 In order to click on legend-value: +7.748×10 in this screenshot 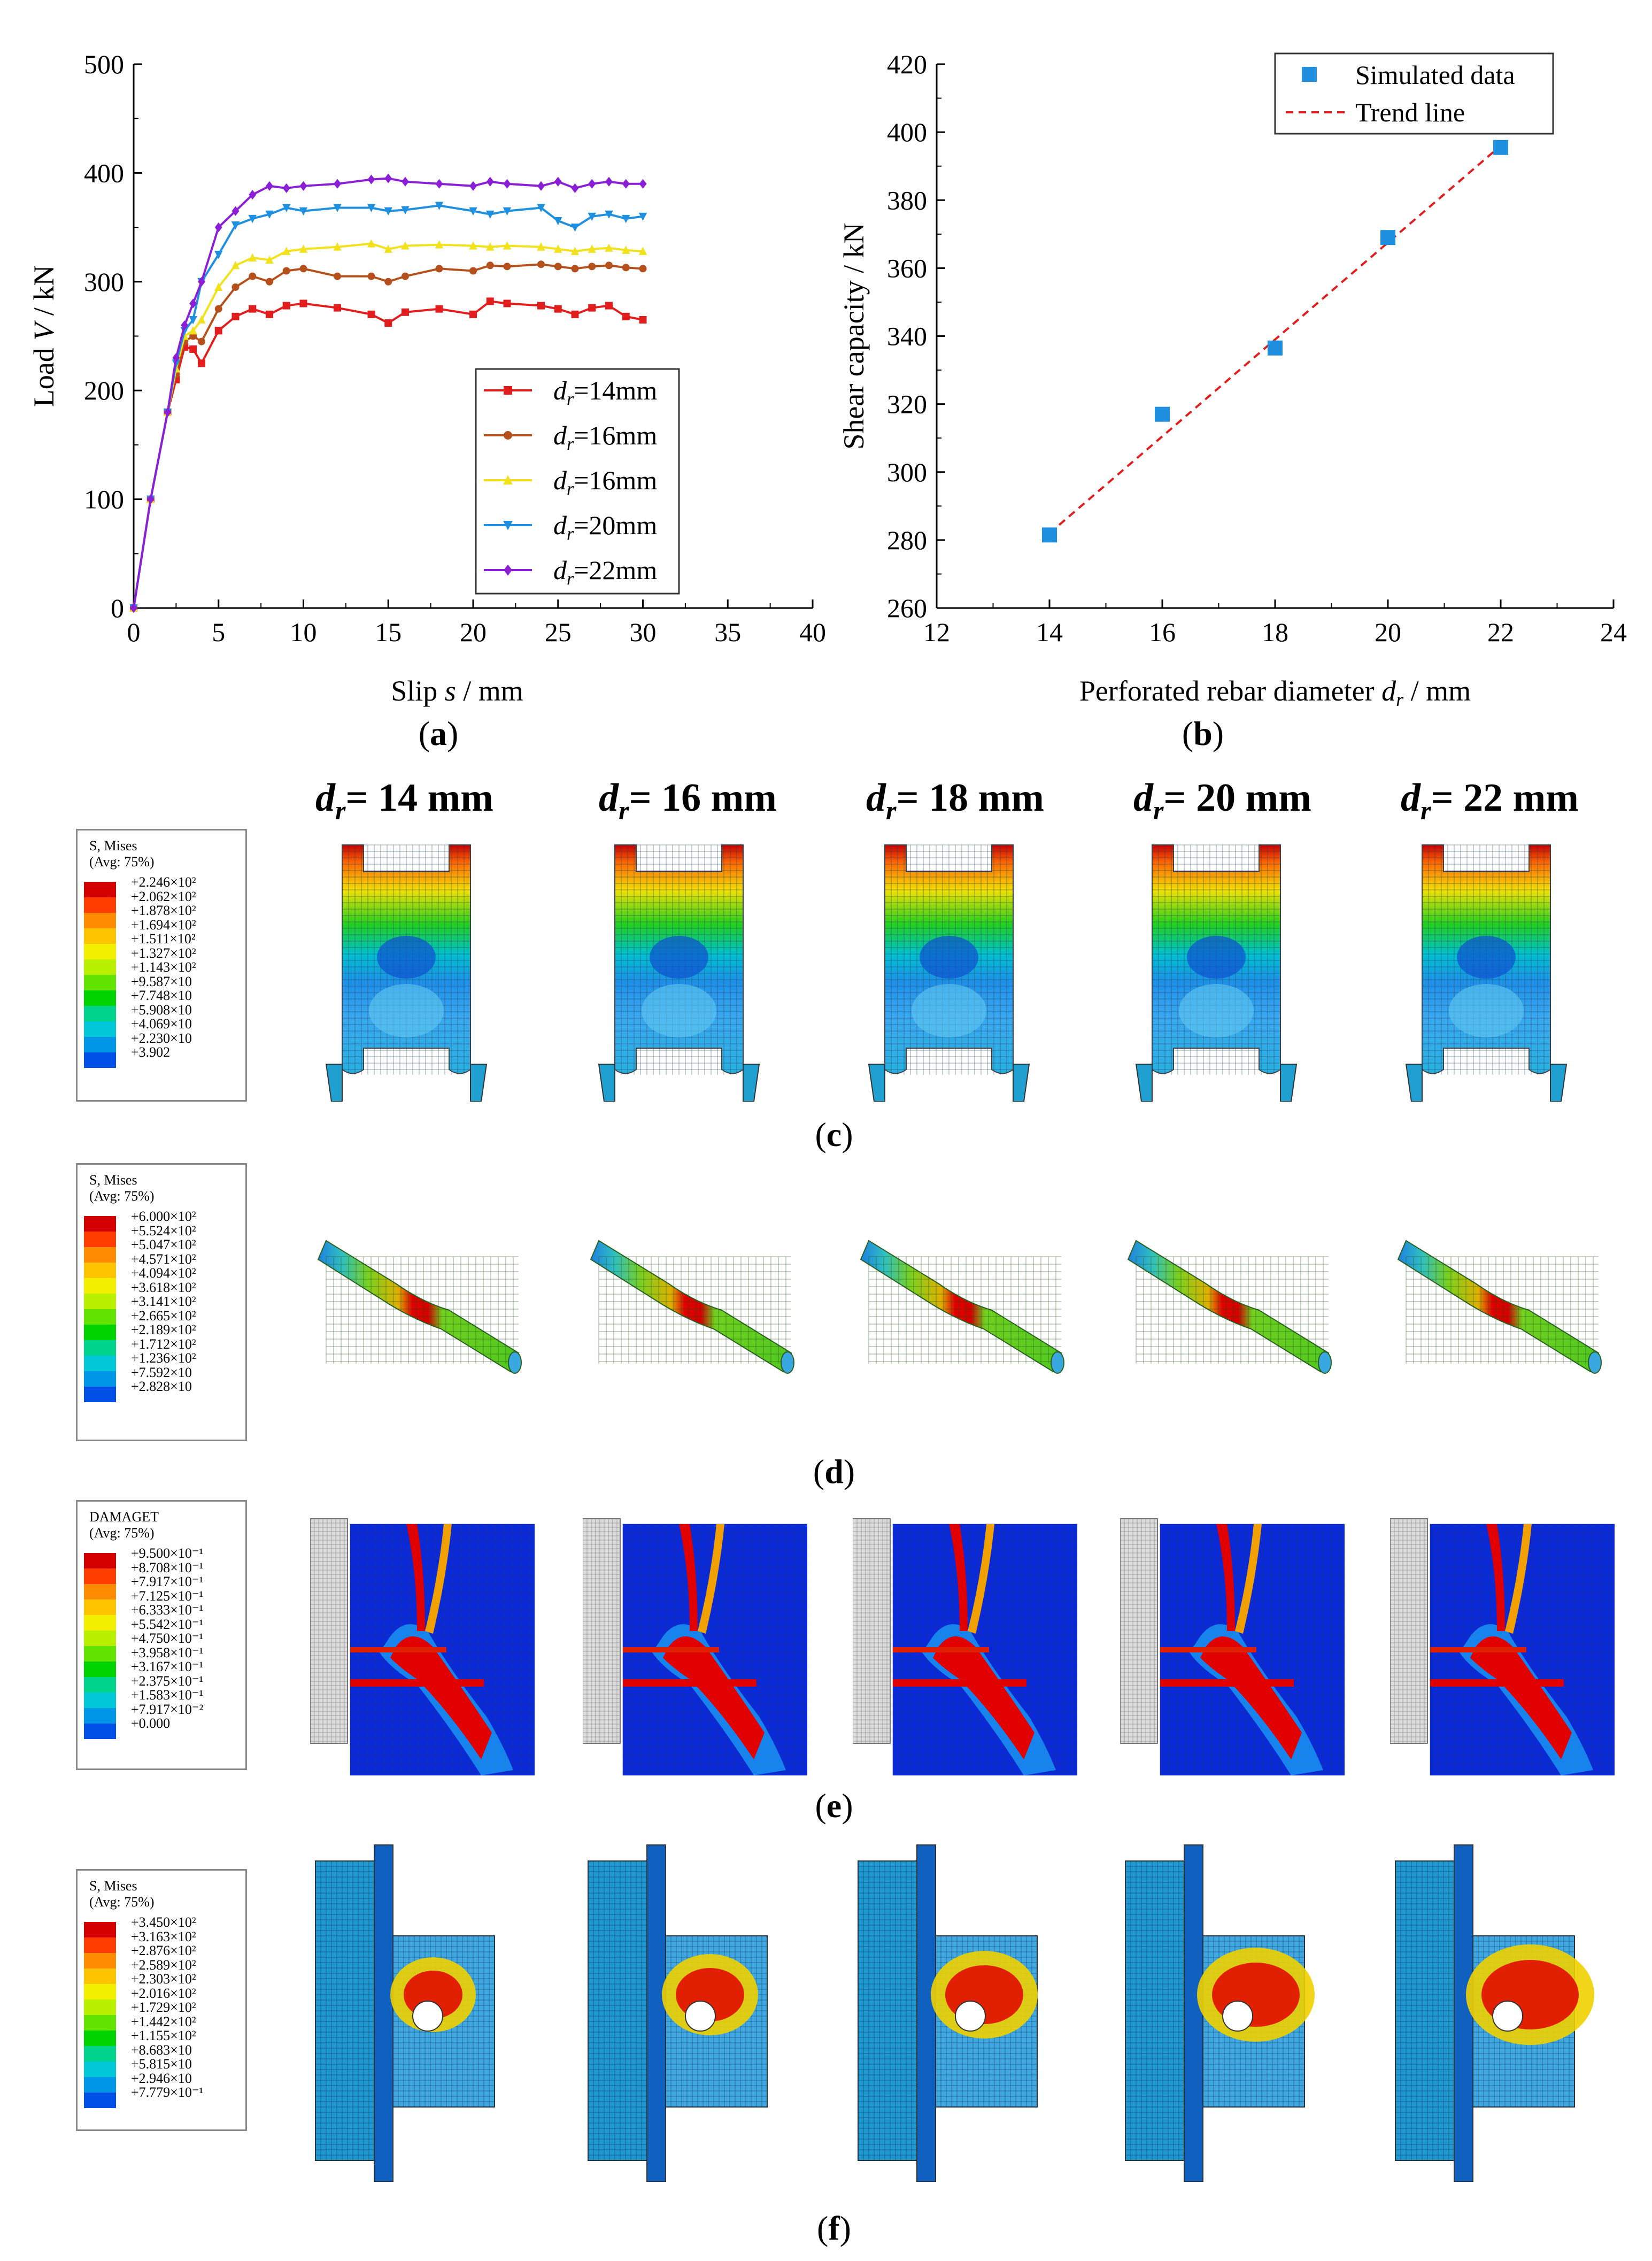, I will do `click(162, 996)`.